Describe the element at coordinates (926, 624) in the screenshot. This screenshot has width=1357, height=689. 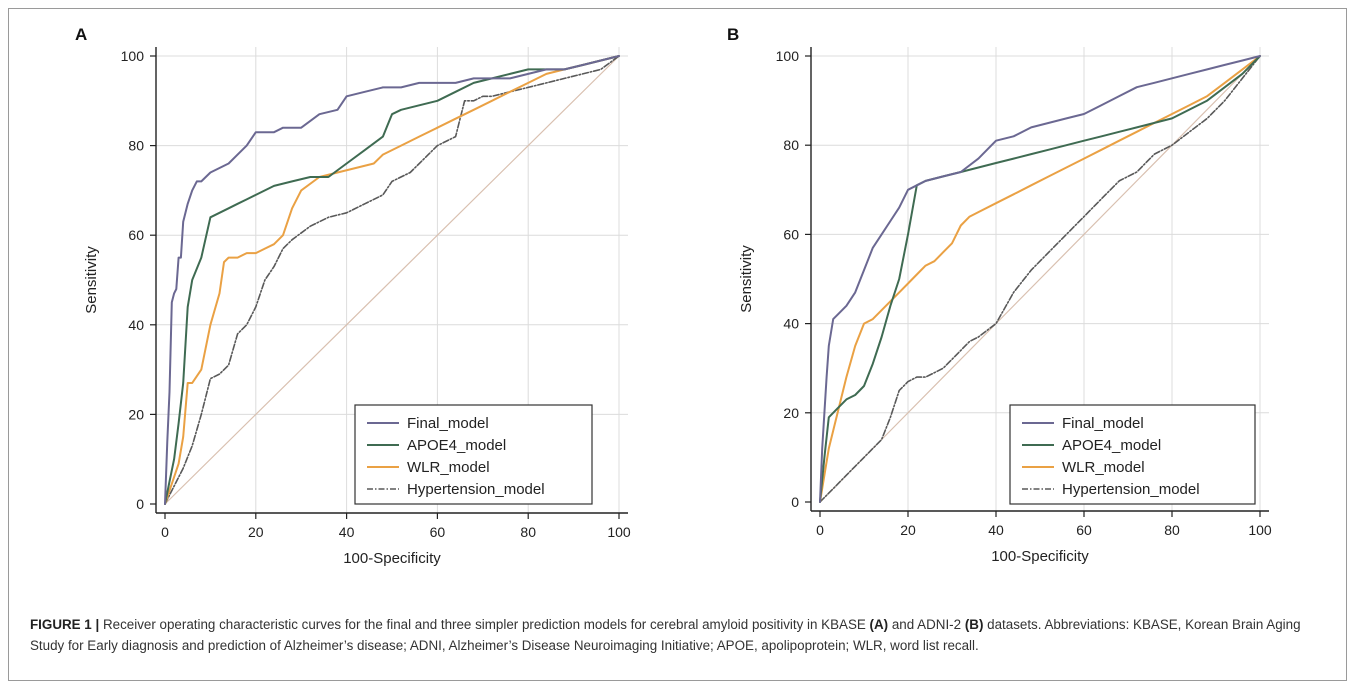
I see `caption-text-2: and ADNI-2` at that location.